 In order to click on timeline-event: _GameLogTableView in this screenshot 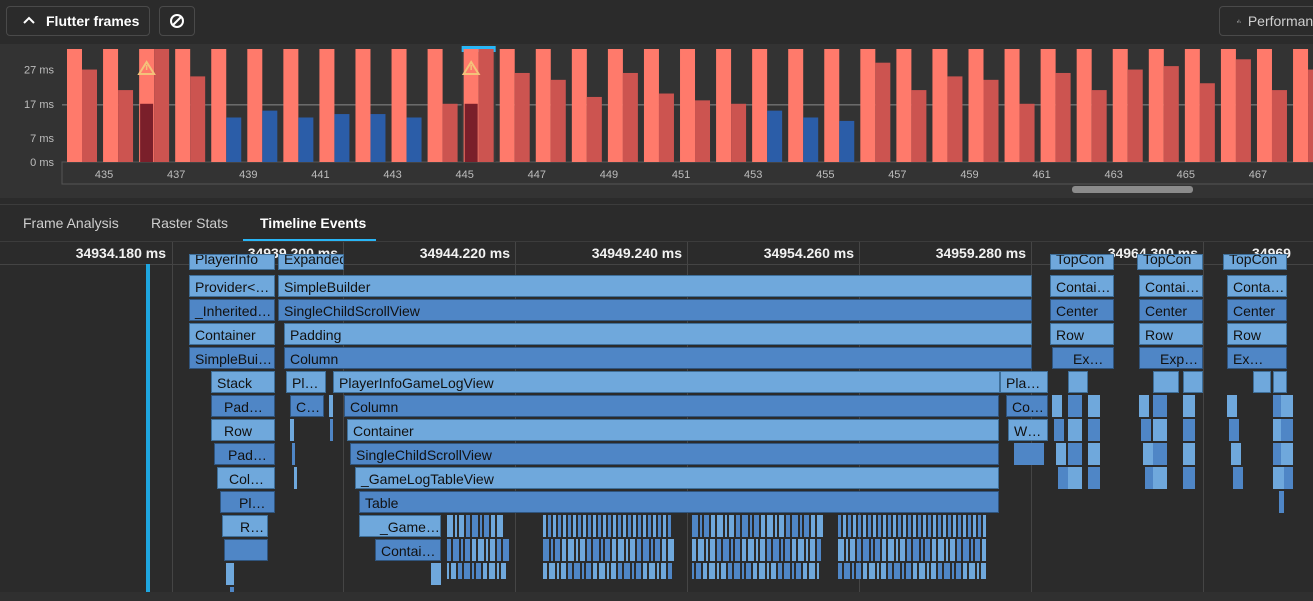, I will do `click(677, 478)`.